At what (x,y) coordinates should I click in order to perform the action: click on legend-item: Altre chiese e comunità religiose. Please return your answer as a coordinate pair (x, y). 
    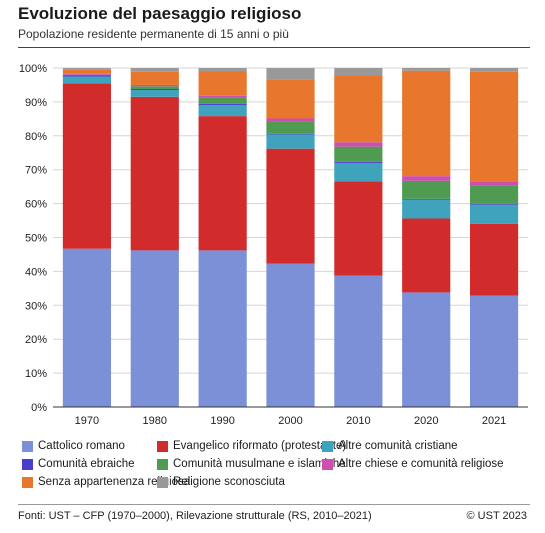
    Looking at the image, I should click on (413, 464).